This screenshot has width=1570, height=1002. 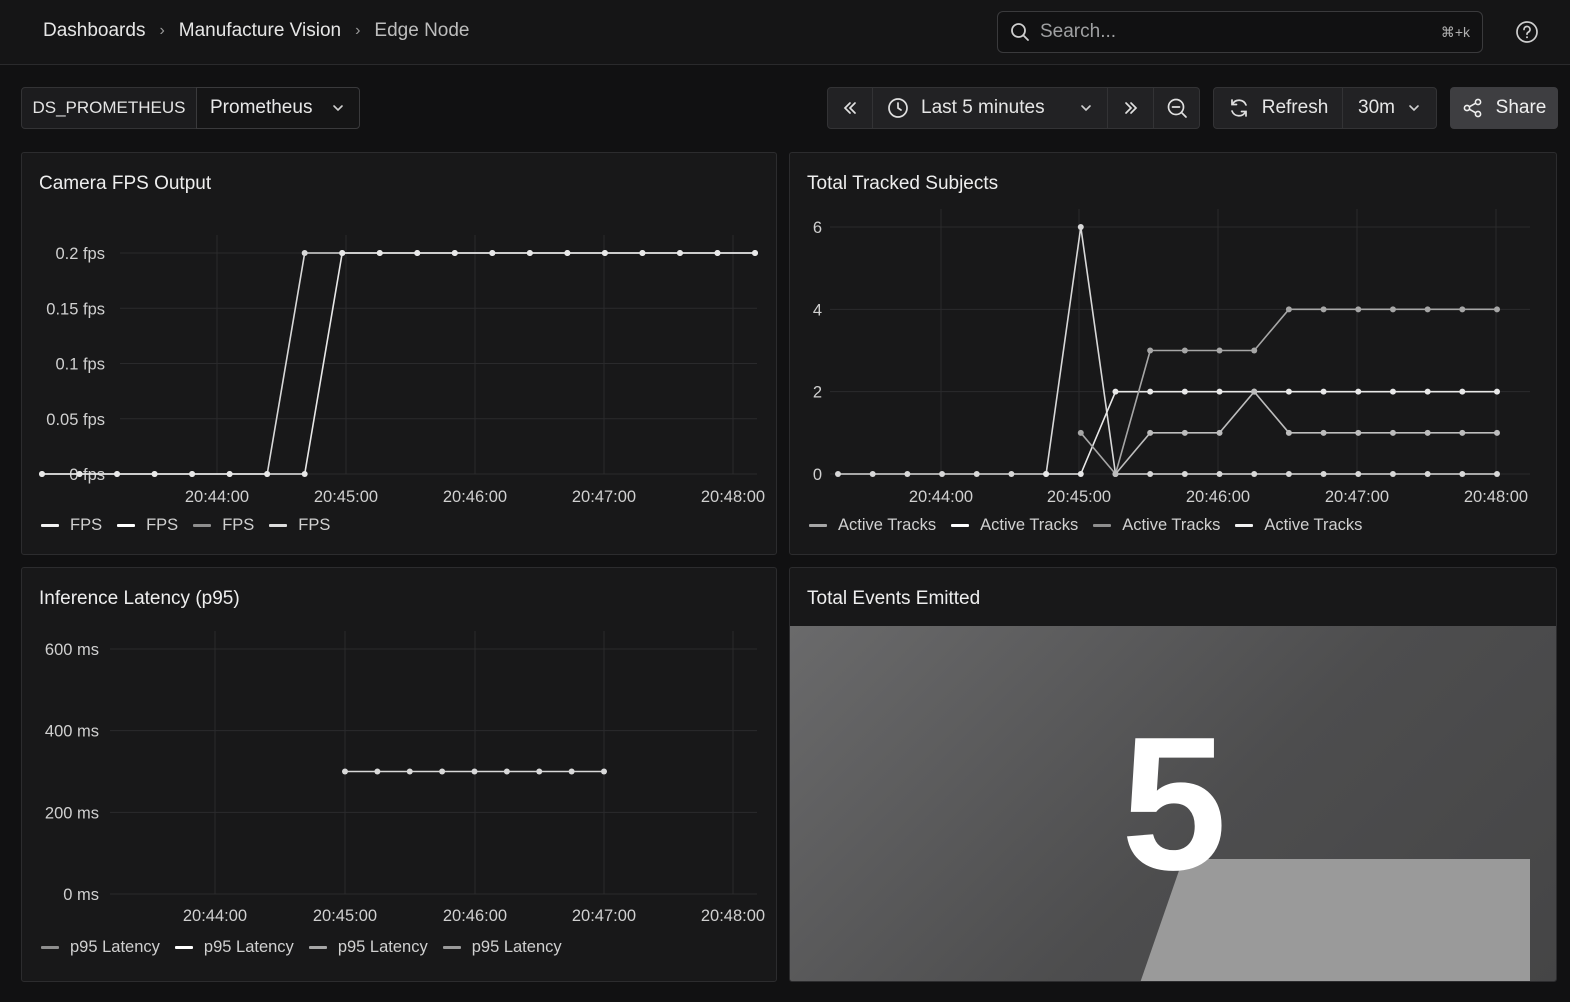 I want to click on panel-title: Camera FPS Output, so click(x=125, y=183).